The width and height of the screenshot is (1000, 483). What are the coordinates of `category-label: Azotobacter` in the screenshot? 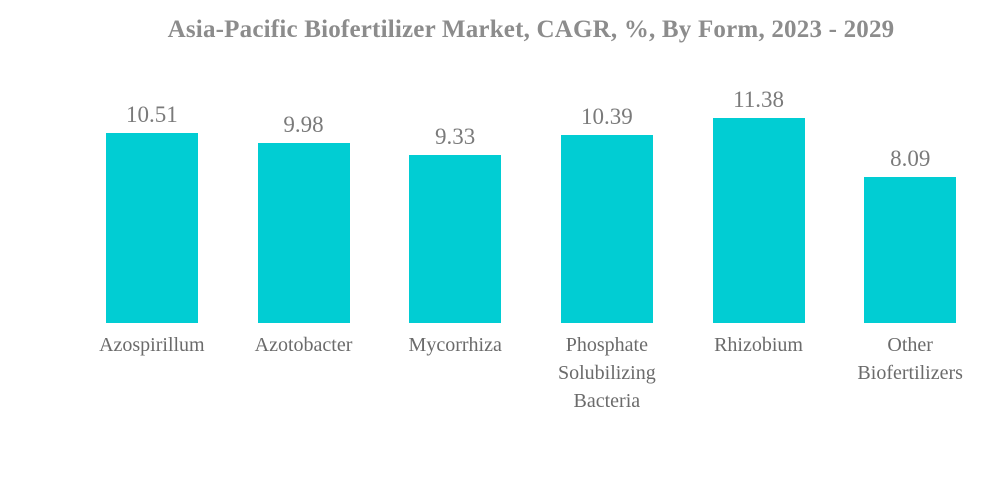 It's located at (303, 345).